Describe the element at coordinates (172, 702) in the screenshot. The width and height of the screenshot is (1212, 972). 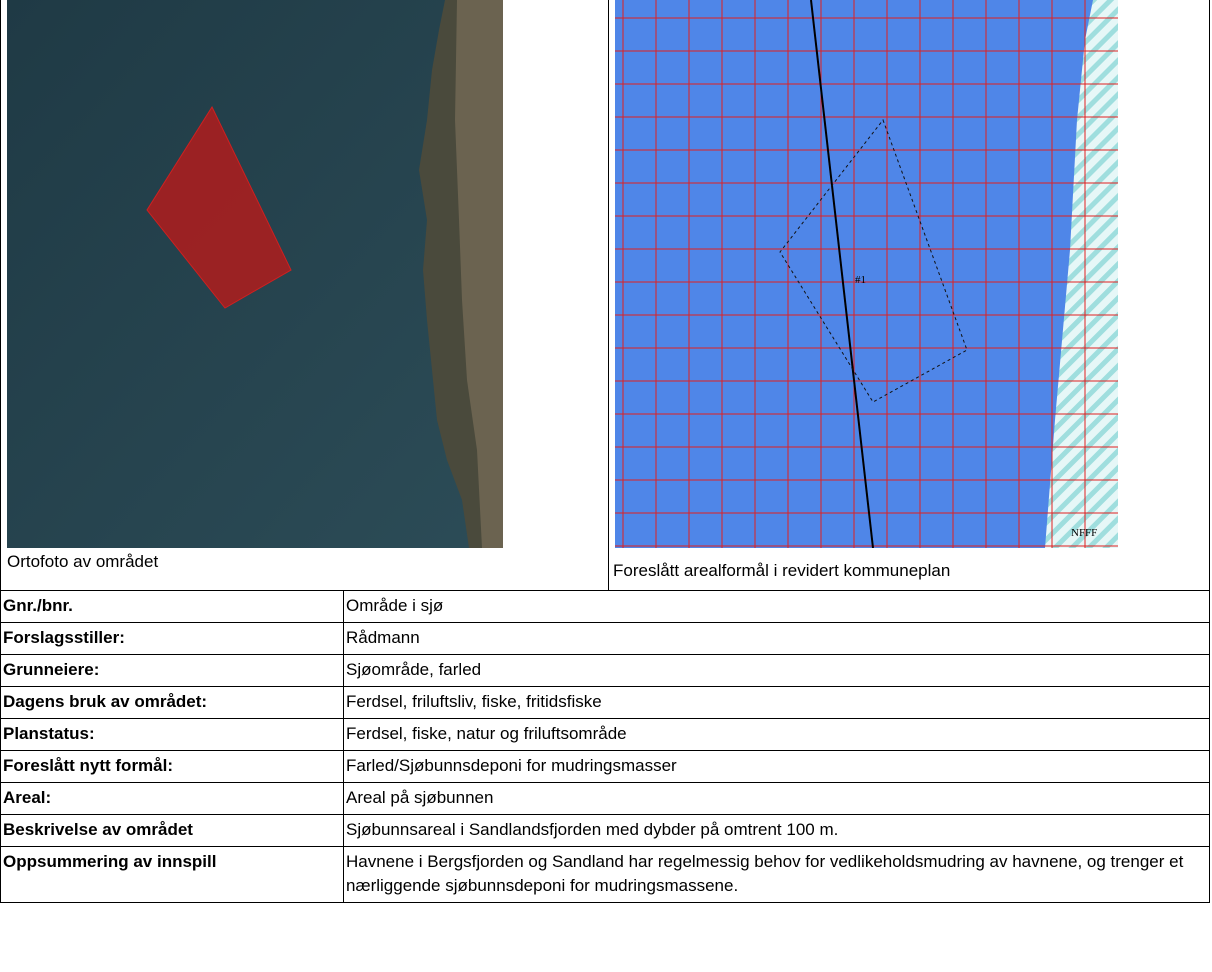
I see `row-label: Dagens bruk av området:` at that location.